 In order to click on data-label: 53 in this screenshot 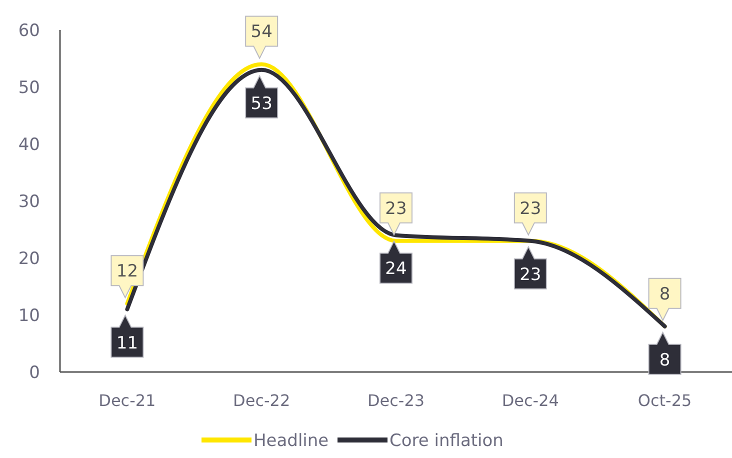, I will do `click(261, 104)`.